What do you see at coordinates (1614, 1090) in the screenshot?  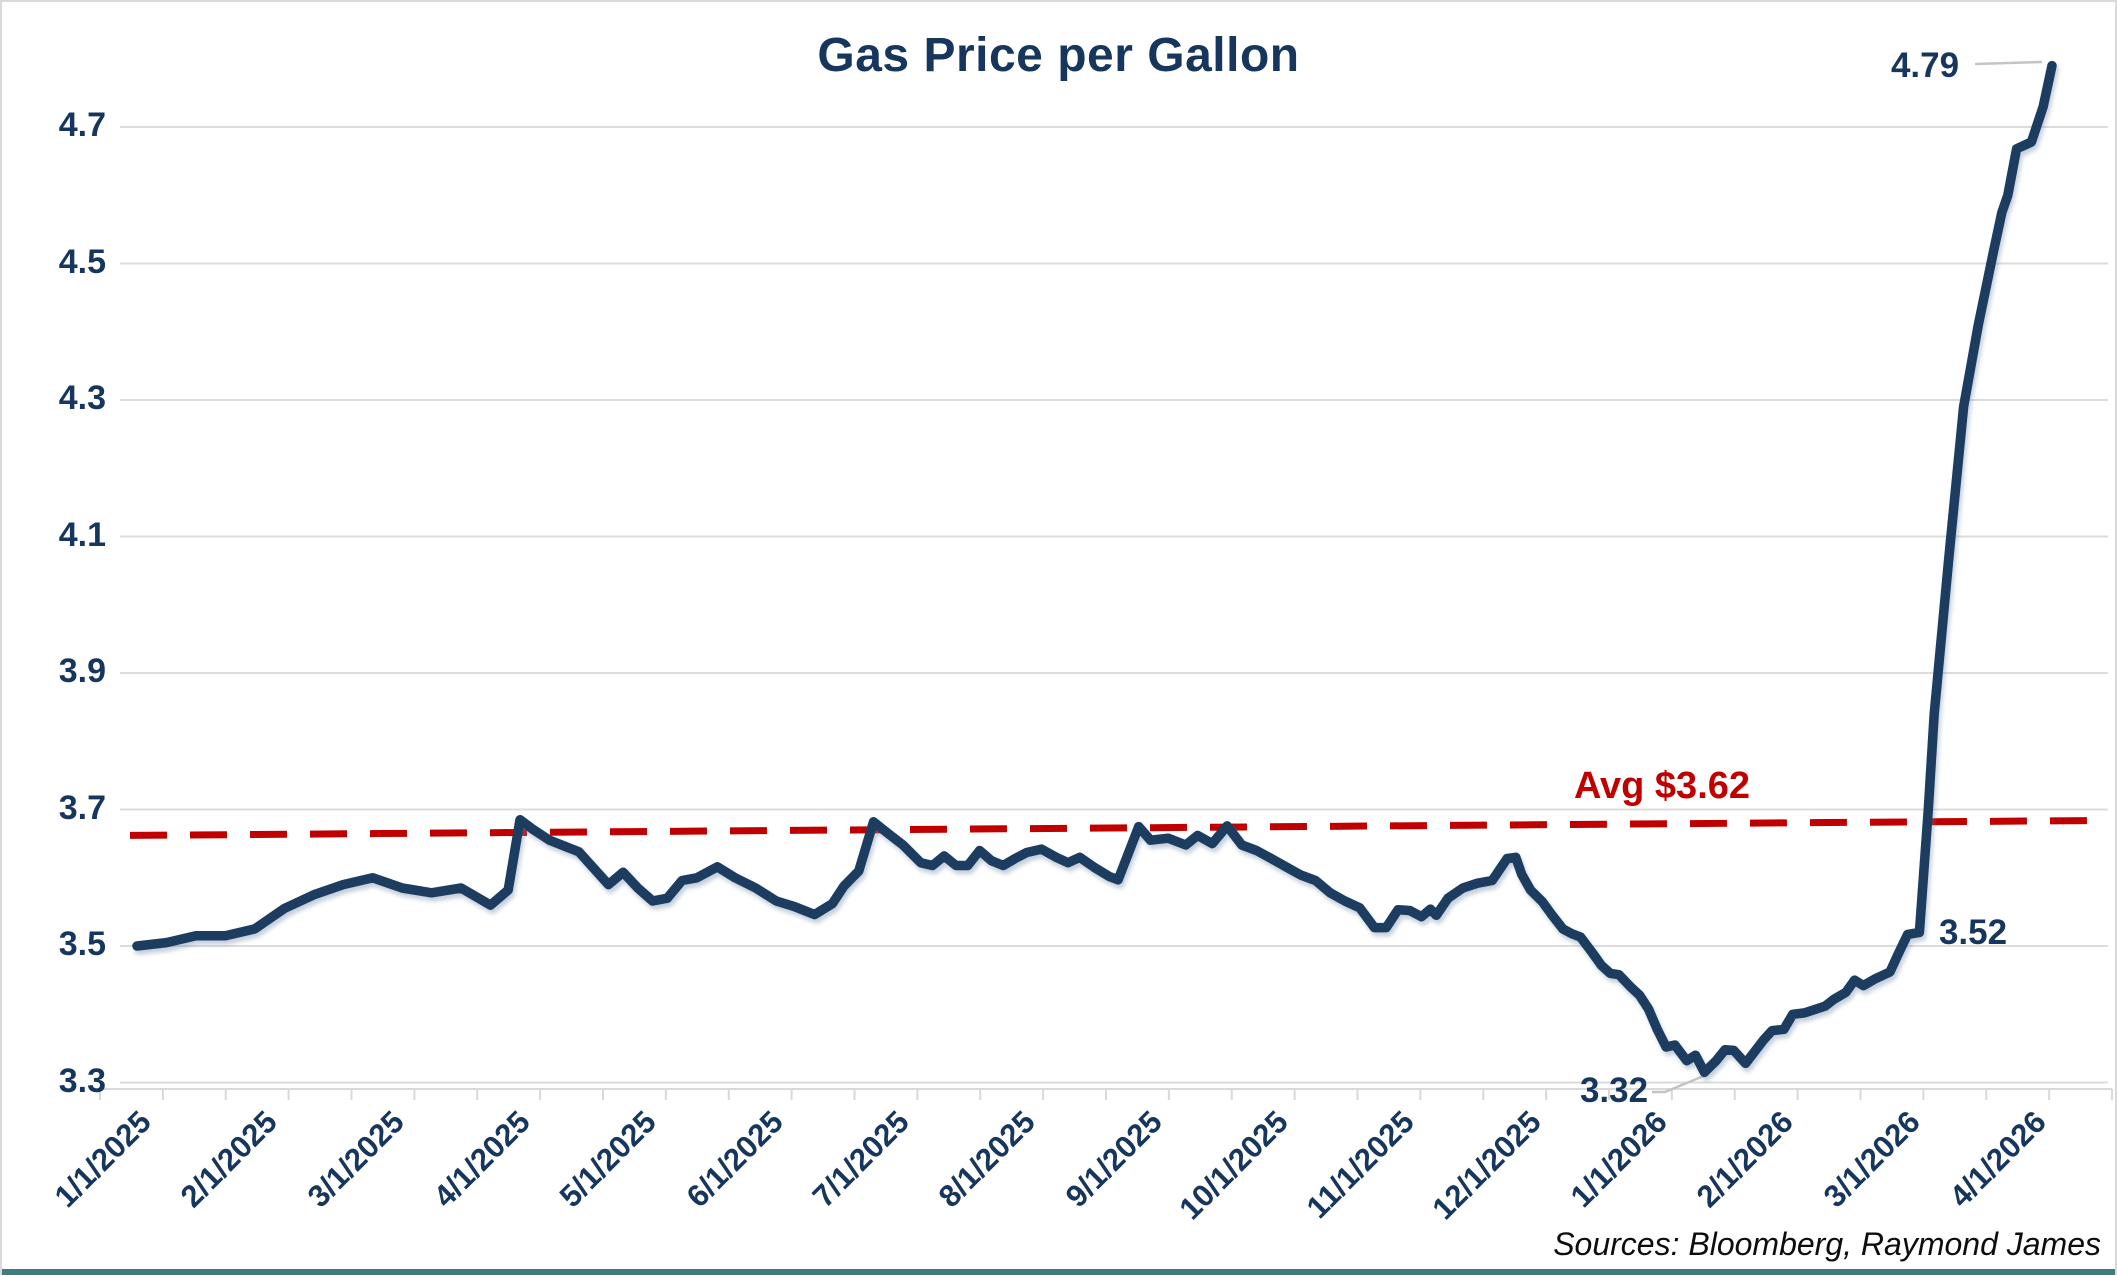 I see `low-value-annotation: 3.32` at bounding box center [1614, 1090].